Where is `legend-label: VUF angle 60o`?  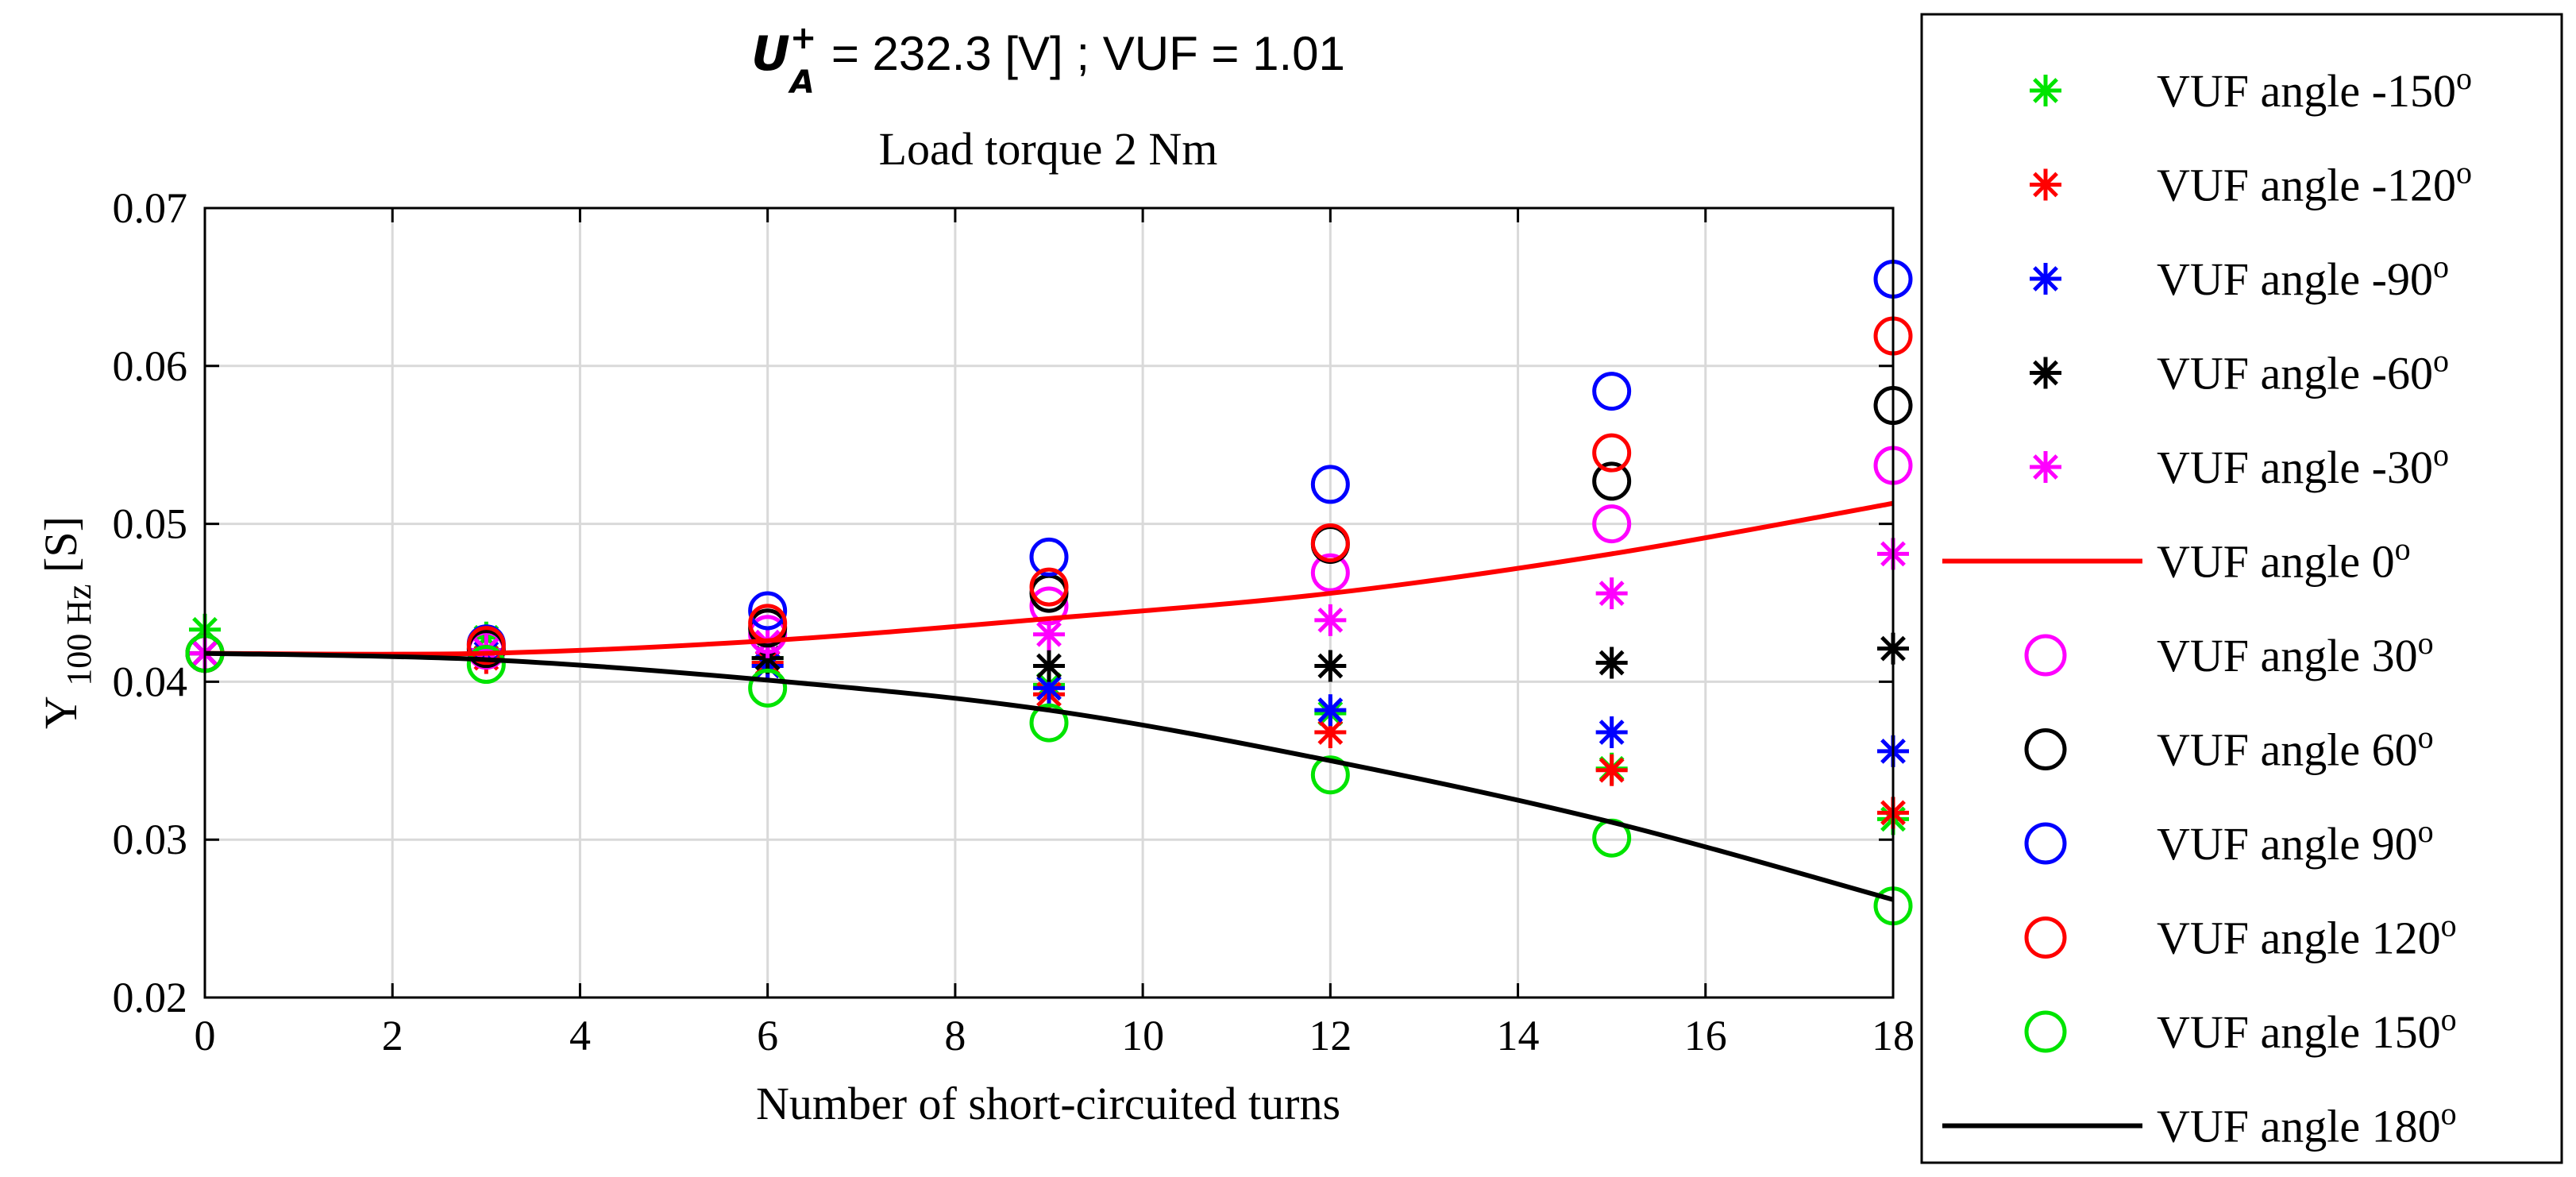
legend-label: VUF angle 60o is located at coordinates (2295, 748).